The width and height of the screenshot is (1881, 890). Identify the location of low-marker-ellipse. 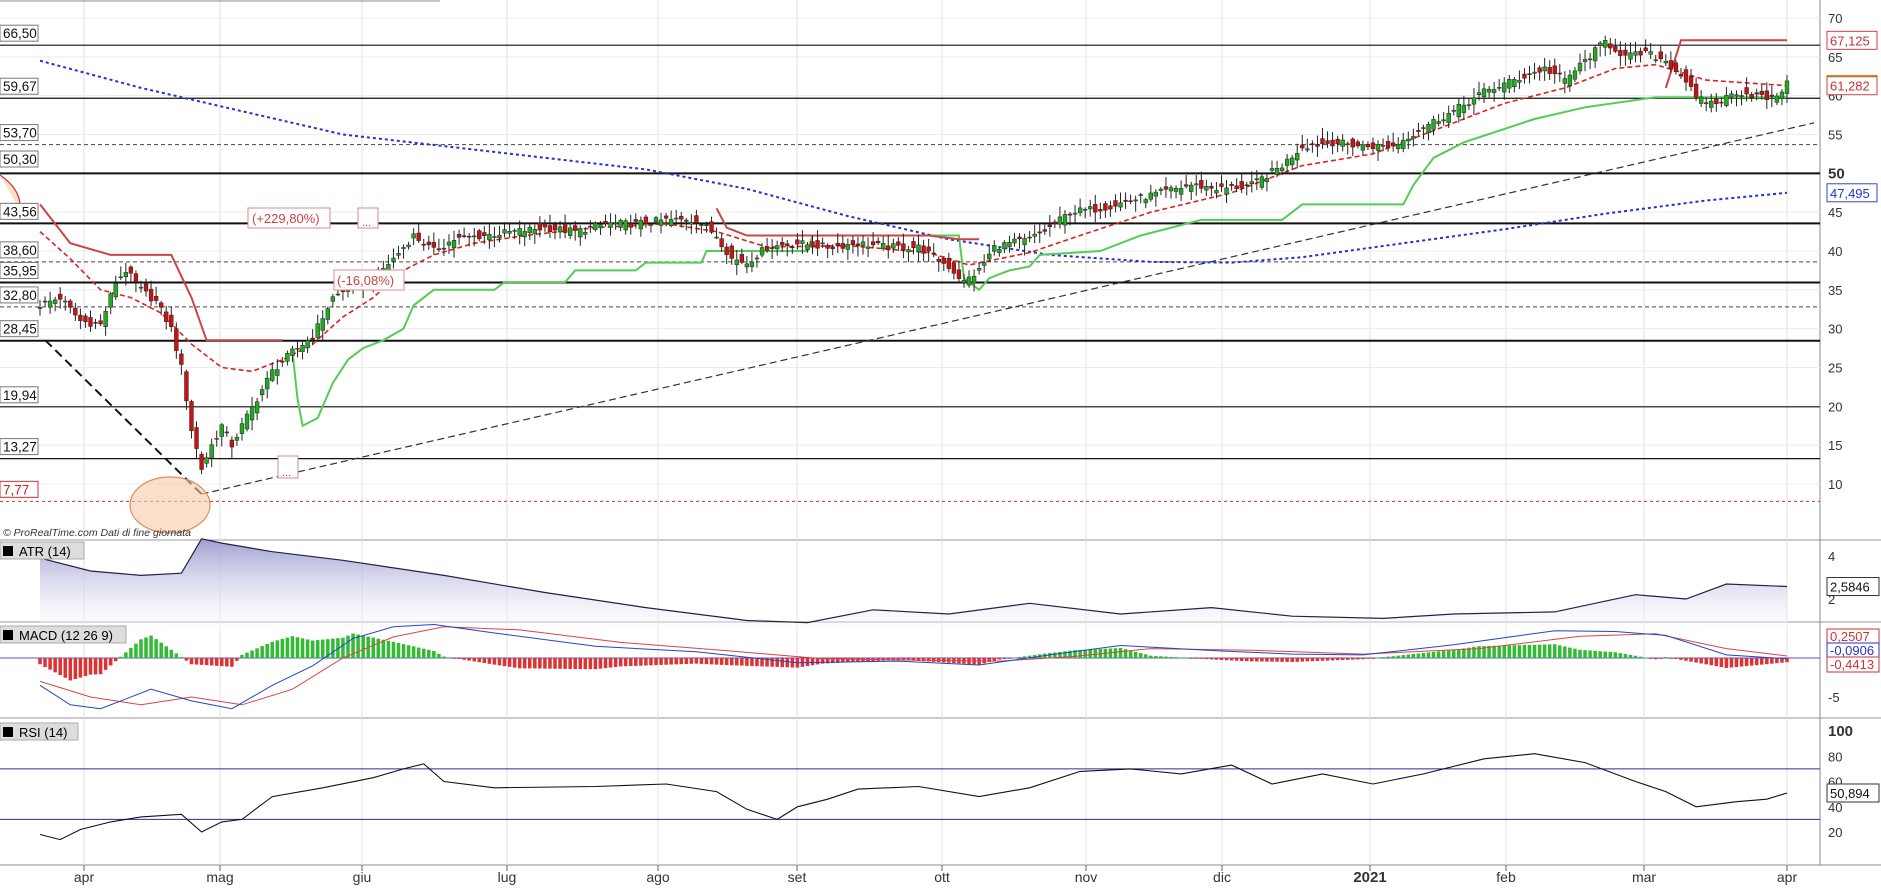
(170, 505).